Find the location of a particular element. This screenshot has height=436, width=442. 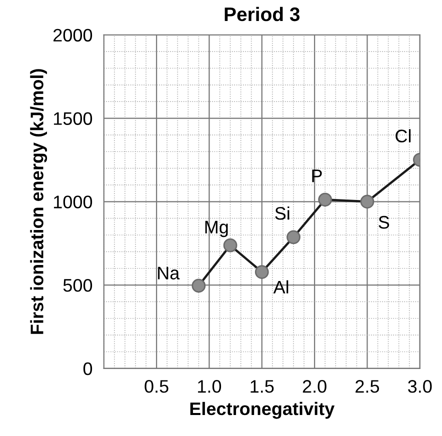

annotation: Al is located at coordinates (280, 287).